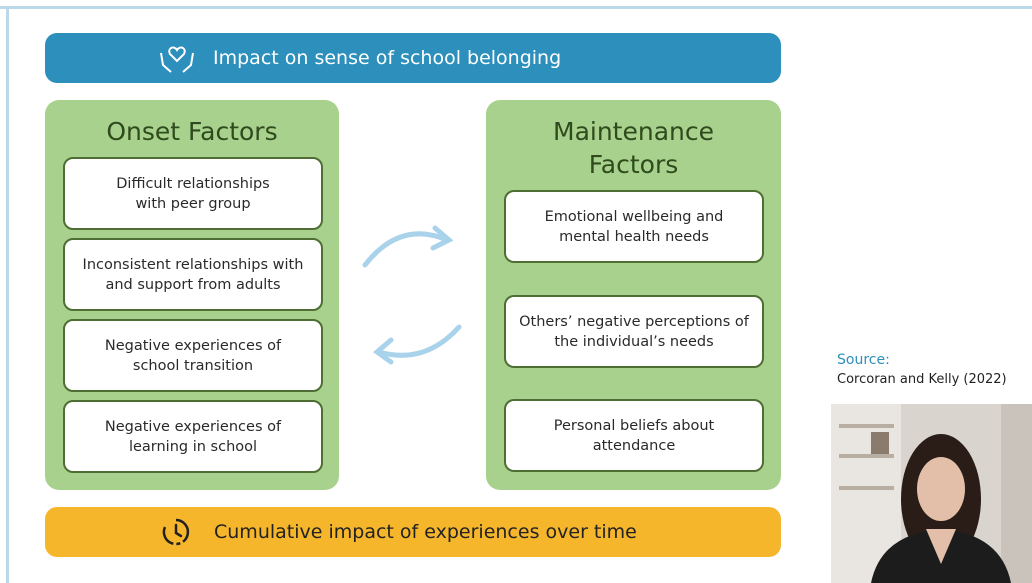 Image resolution: width=1032 pixels, height=583 pixels. Describe the element at coordinates (863, 360) in the screenshot. I see `source-label: Source:` at that location.